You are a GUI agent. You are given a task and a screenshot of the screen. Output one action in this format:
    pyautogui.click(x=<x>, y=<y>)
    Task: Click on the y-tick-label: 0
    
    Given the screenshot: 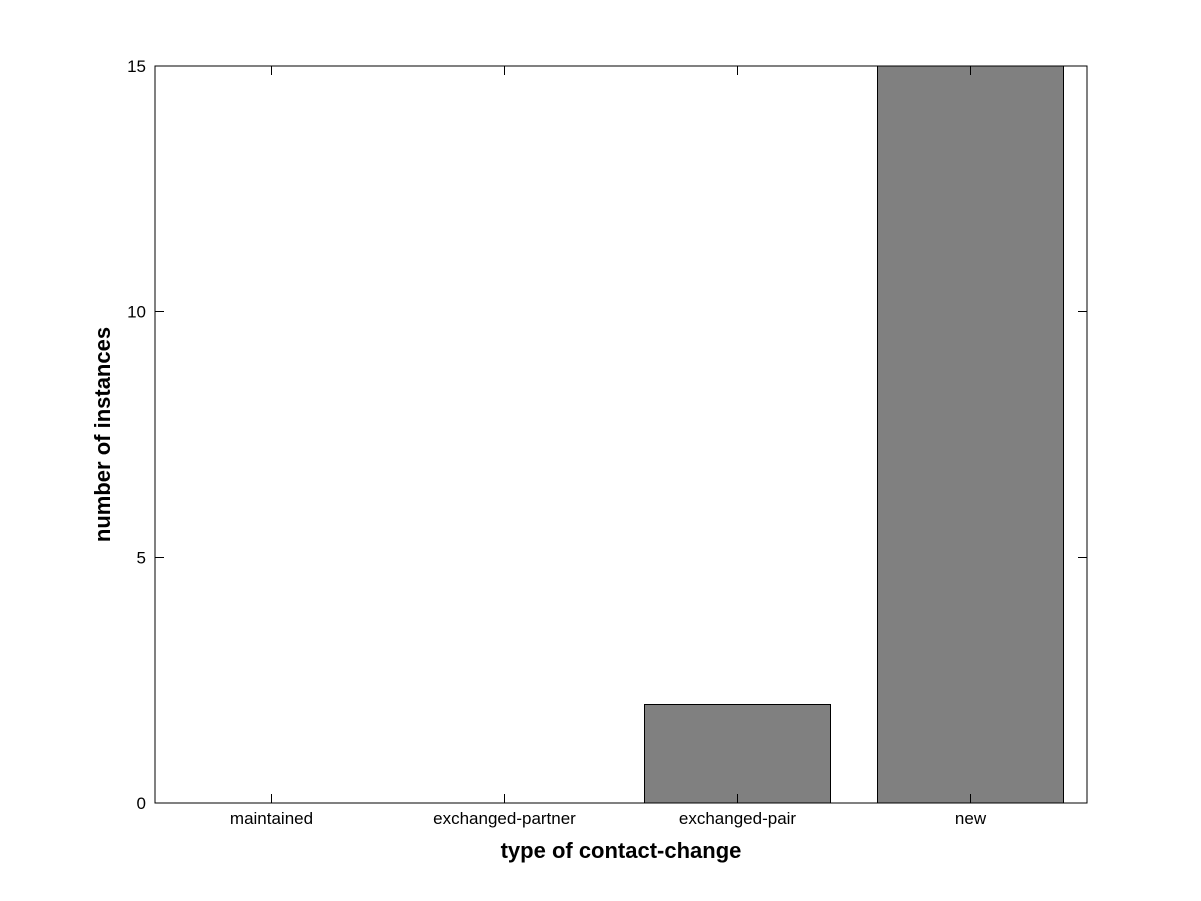 What is the action you would take?
    pyautogui.click(x=141, y=803)
    